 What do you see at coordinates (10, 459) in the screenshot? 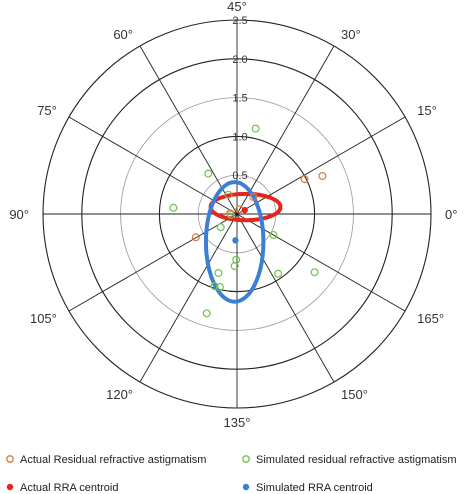
I see `legend-marker-actual-rra` at bounding box center [10, 459].